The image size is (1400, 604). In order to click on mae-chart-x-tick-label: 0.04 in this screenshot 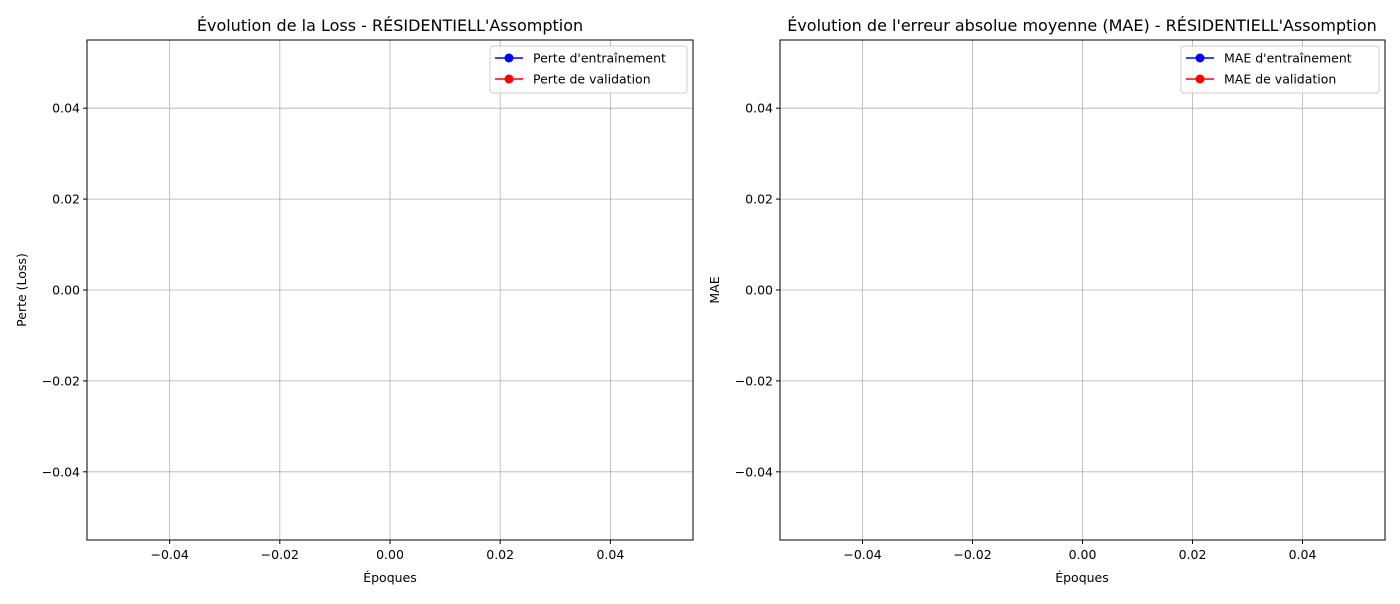, I will do `click(1303, 554)`.